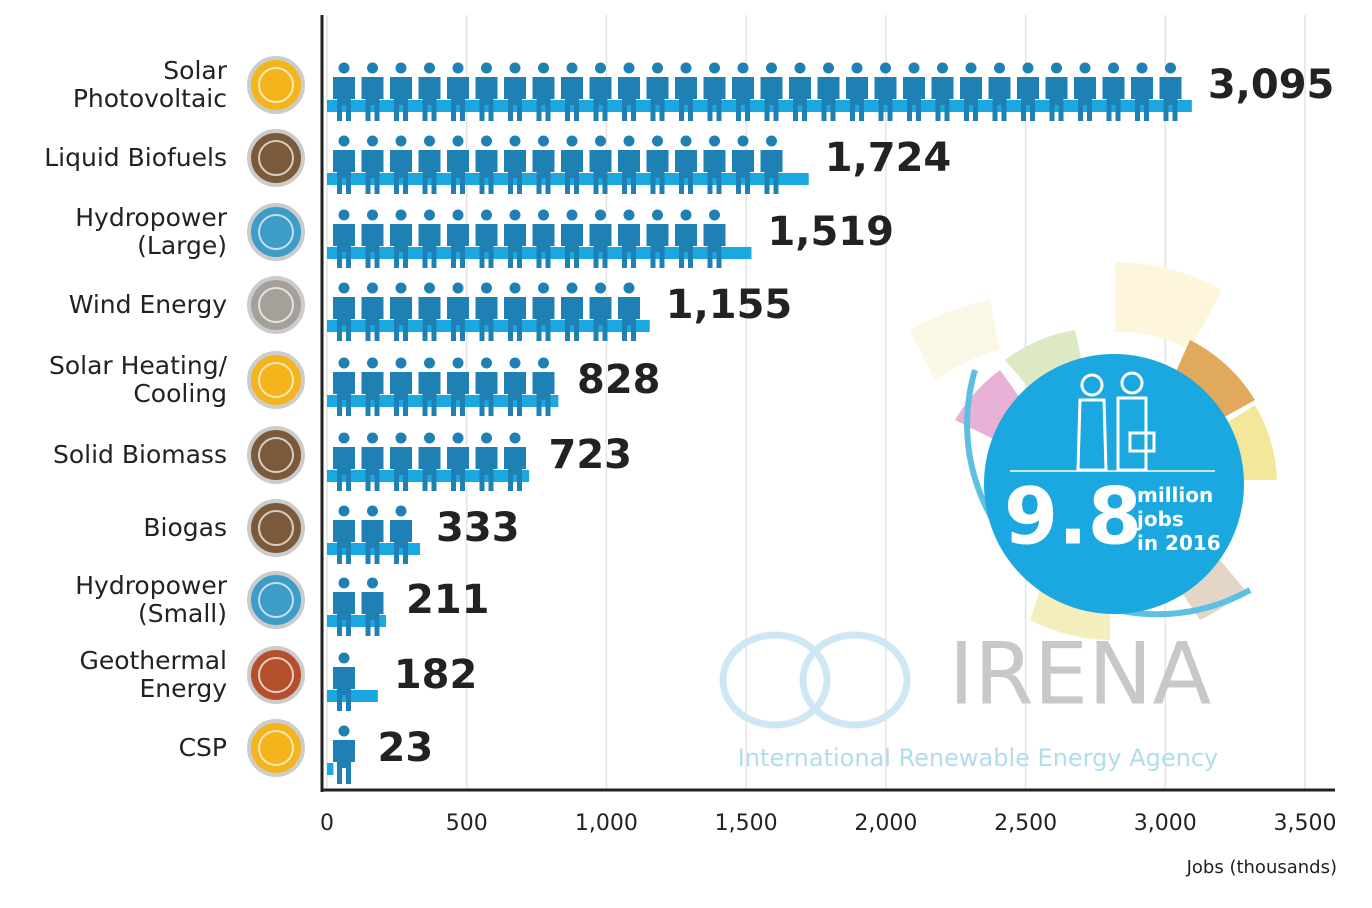 This screenshot has width=1372, height=908. Describe the element at coordinates (147, 304) in the screenshot. I see `category-label: Wind Energy` at that location.